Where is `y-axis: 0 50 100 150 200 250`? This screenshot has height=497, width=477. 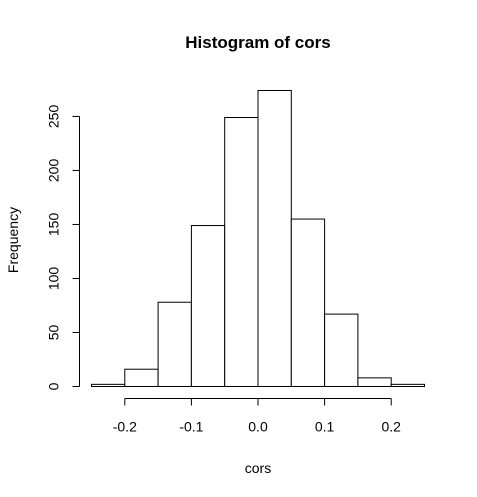
y-axis: 0 50 100 150 200 250 is located at coordinates (63, 247).